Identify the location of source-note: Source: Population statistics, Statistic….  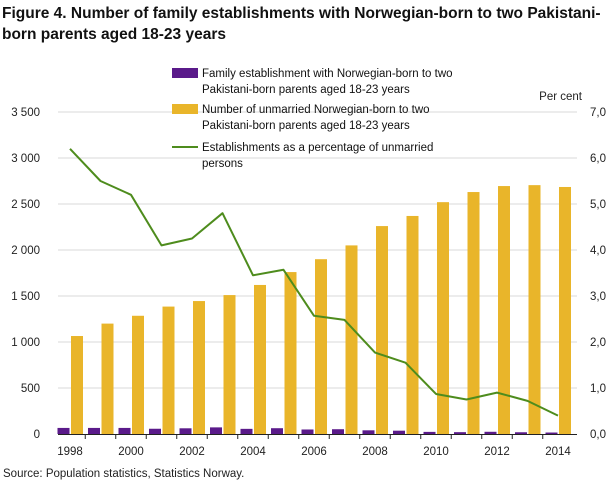
(124, 474).